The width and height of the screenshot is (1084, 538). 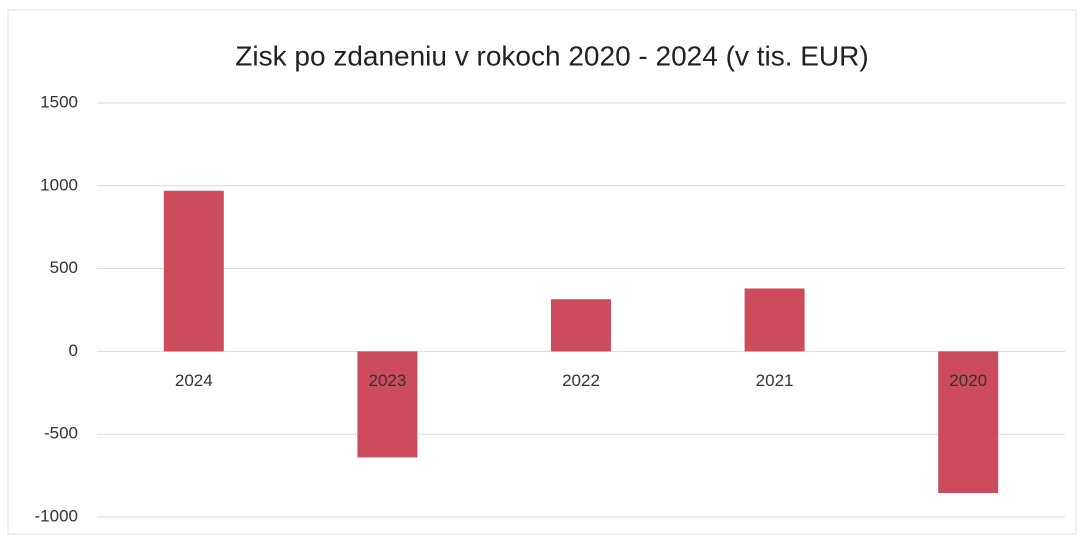 What do you see at coordinates (775, 380) in the screenshot?
I see `x-tick-label: 2021` at bounding box center [775, 380].